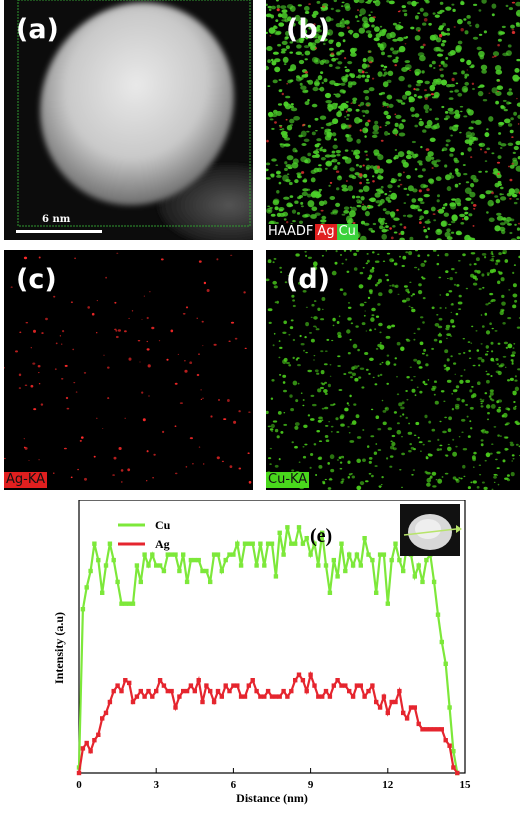  Describe the element at coordinates (466, 785) in the screenshot. I see `x-tick-label: 15` at that location.